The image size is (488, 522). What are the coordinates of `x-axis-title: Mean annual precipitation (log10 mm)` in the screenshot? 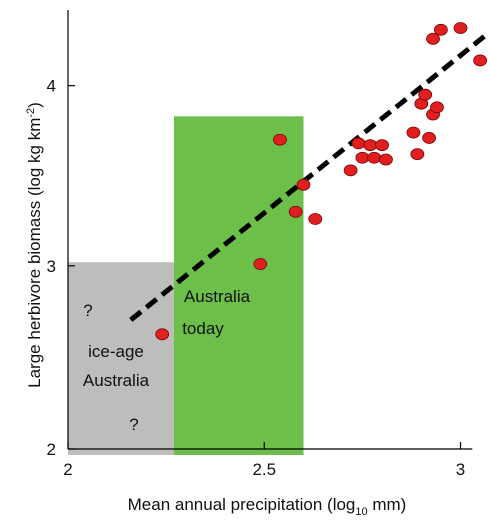 It's located at (267, 506).